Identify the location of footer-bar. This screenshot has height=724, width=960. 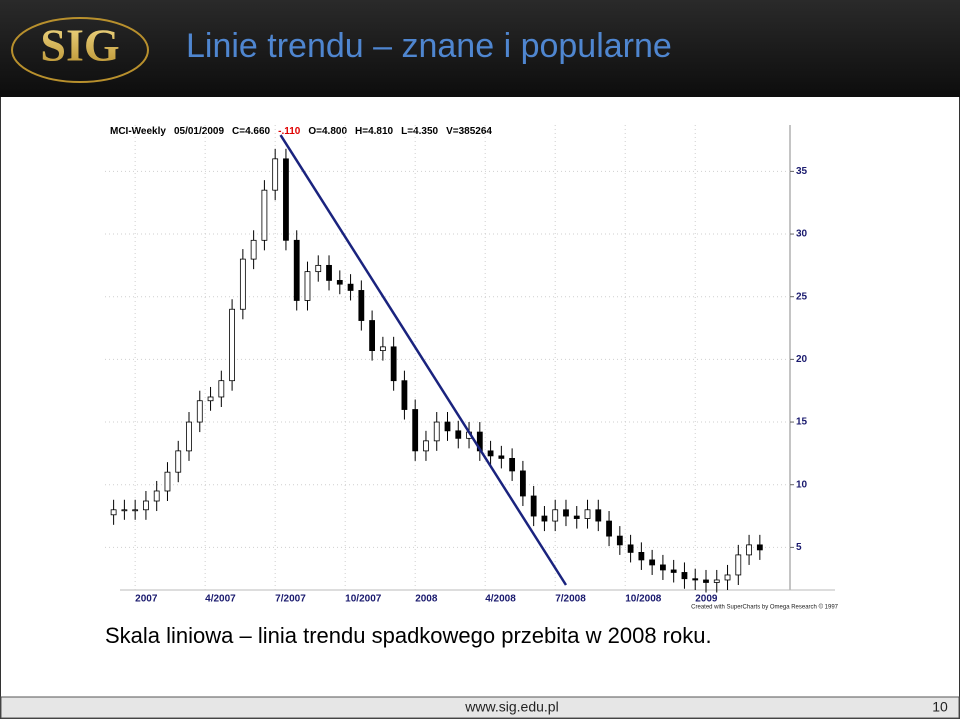
(480, 707).